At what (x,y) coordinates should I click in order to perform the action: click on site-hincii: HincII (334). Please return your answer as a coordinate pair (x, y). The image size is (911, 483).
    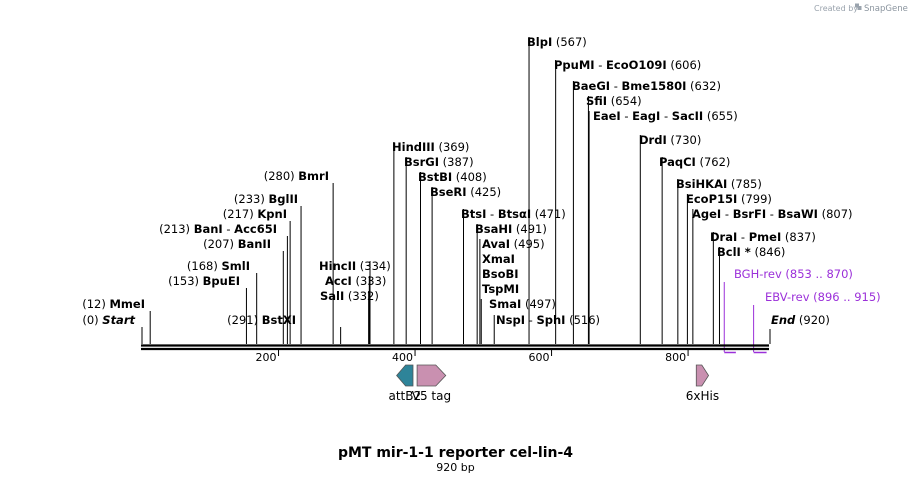
    Looking at the image, I should click on (355, 301).